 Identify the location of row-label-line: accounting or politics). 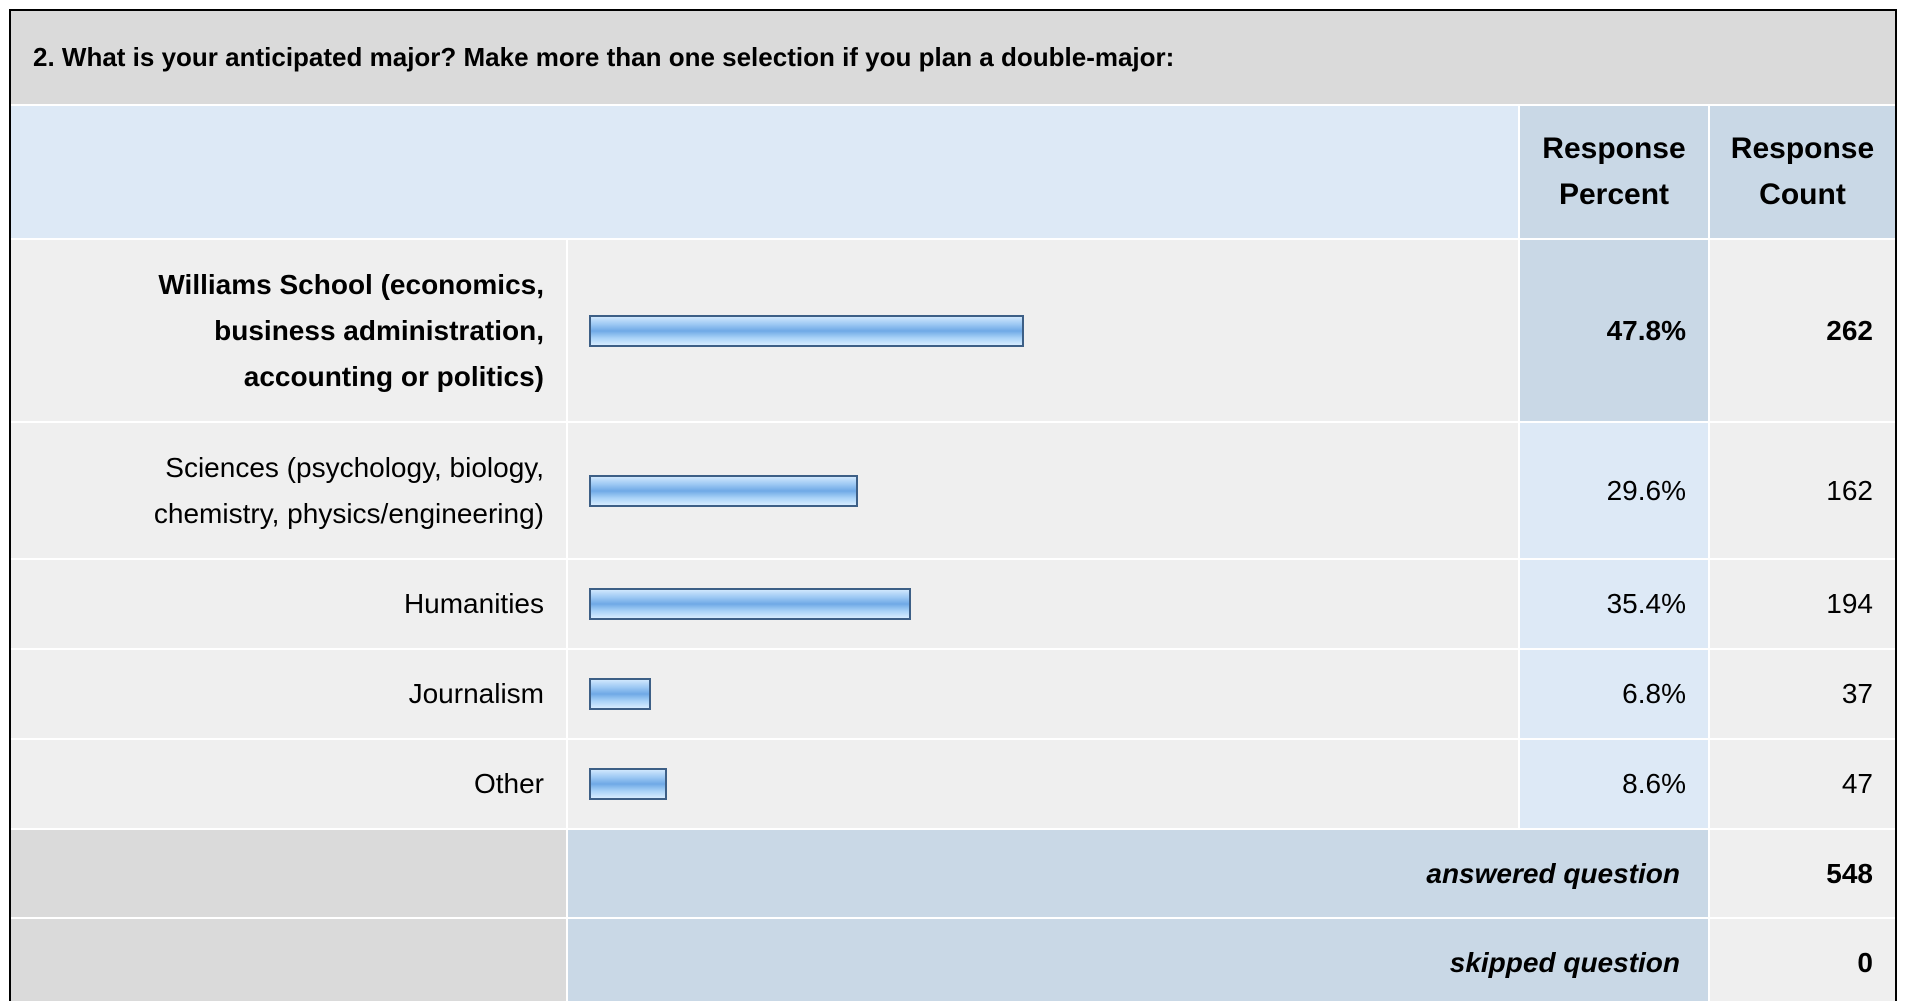
(393, 376).